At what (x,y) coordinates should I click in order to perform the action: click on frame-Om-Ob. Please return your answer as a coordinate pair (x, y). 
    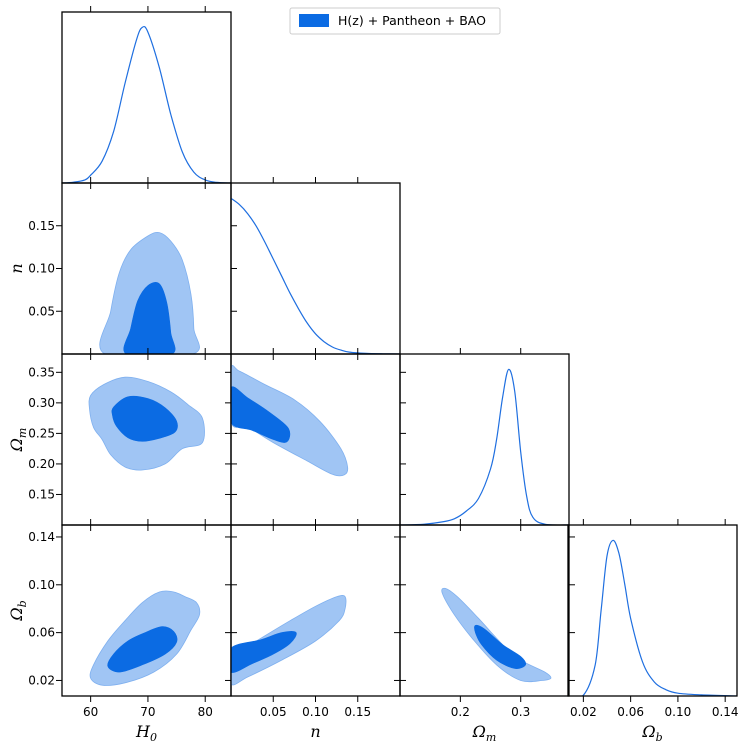
    Looking at the image, I should click on (484, 610).